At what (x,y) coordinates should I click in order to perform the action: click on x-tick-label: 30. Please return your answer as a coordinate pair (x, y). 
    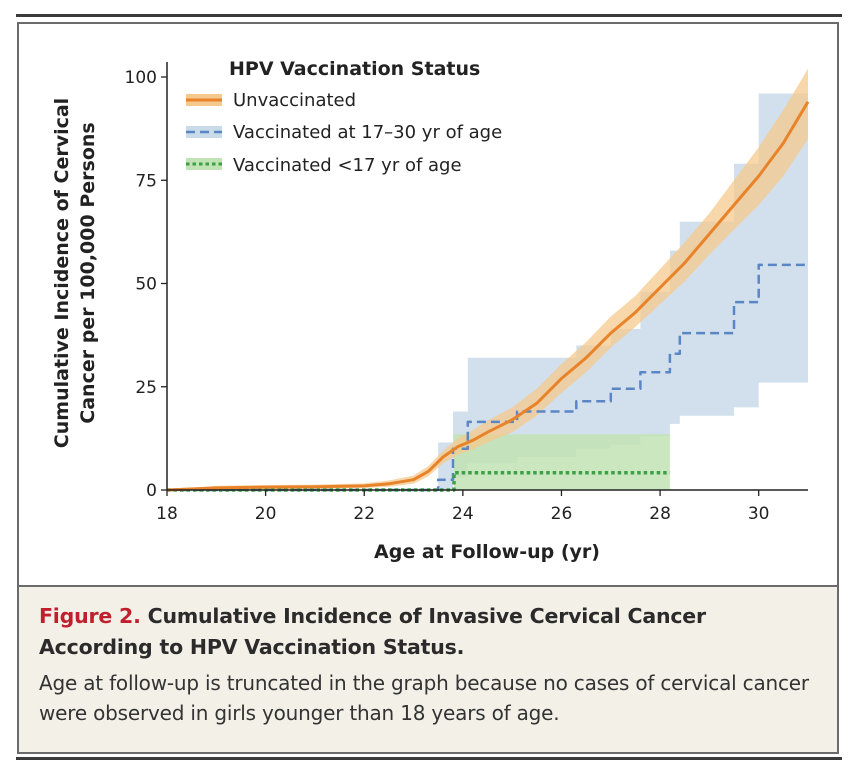
    Looking at the image, I should click on (759, 514).